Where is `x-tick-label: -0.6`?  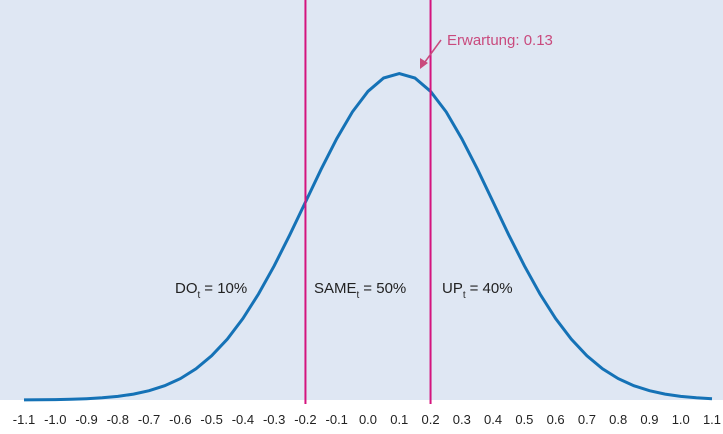
x-tick-label: -0.6 is located at coordinates (180, 419).